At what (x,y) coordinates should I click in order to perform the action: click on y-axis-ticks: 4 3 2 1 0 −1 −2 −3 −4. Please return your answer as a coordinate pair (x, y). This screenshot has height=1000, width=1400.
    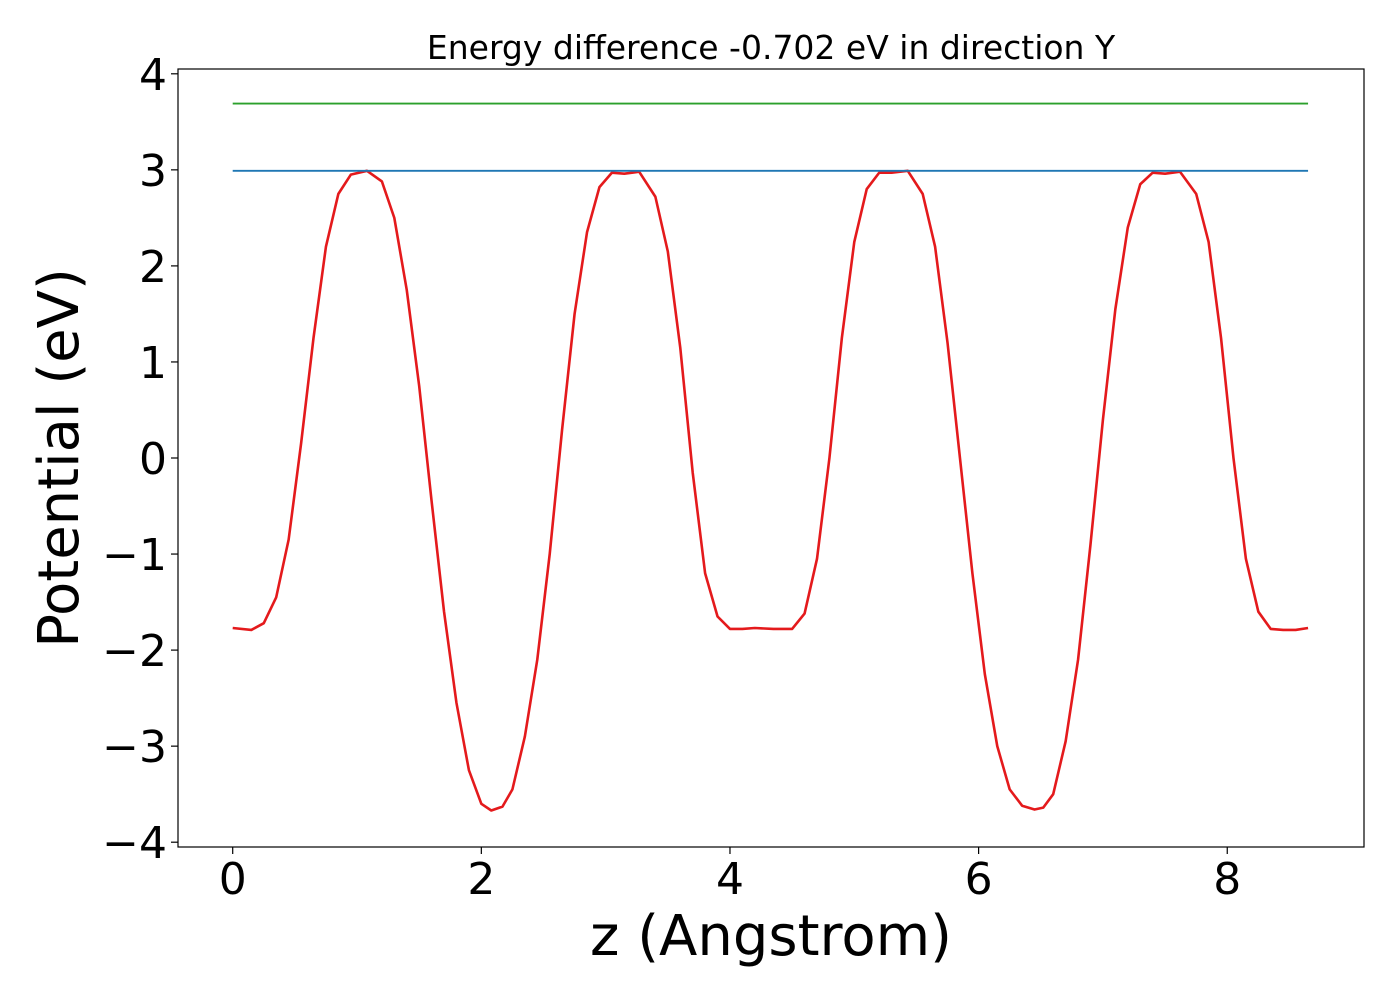
    Looking at the image, I should click on (140, 459).